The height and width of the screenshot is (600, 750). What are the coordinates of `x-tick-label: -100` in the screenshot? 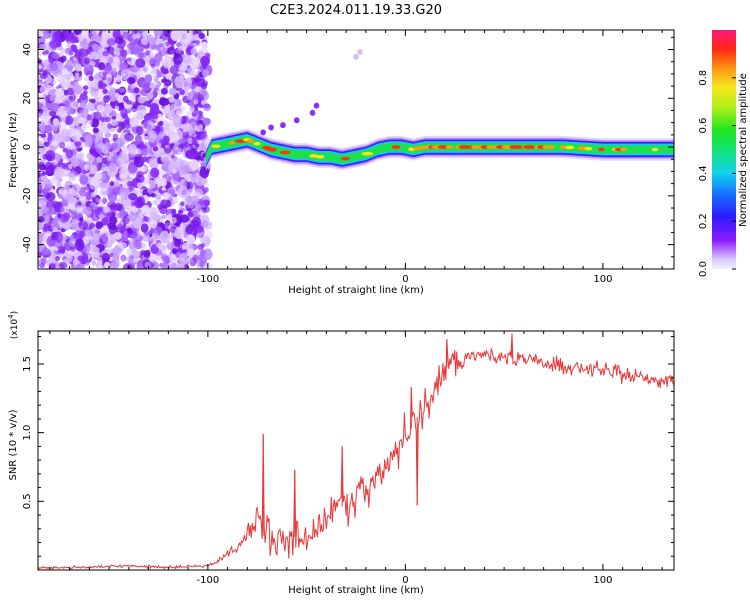 It's located at (208, 279).